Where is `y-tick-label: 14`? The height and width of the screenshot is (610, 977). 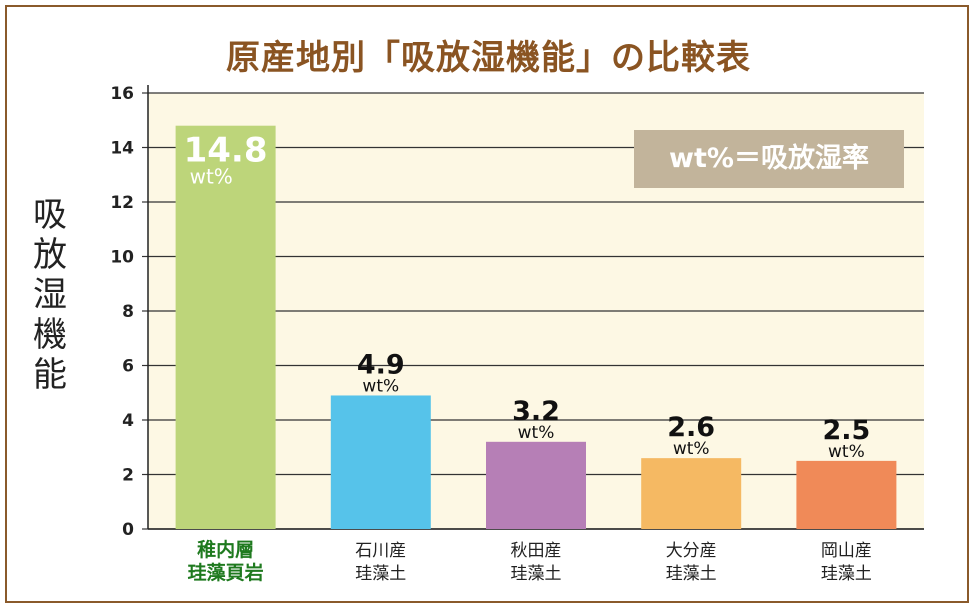 y-tick-label: 14 is located at coordinates (122, 149).